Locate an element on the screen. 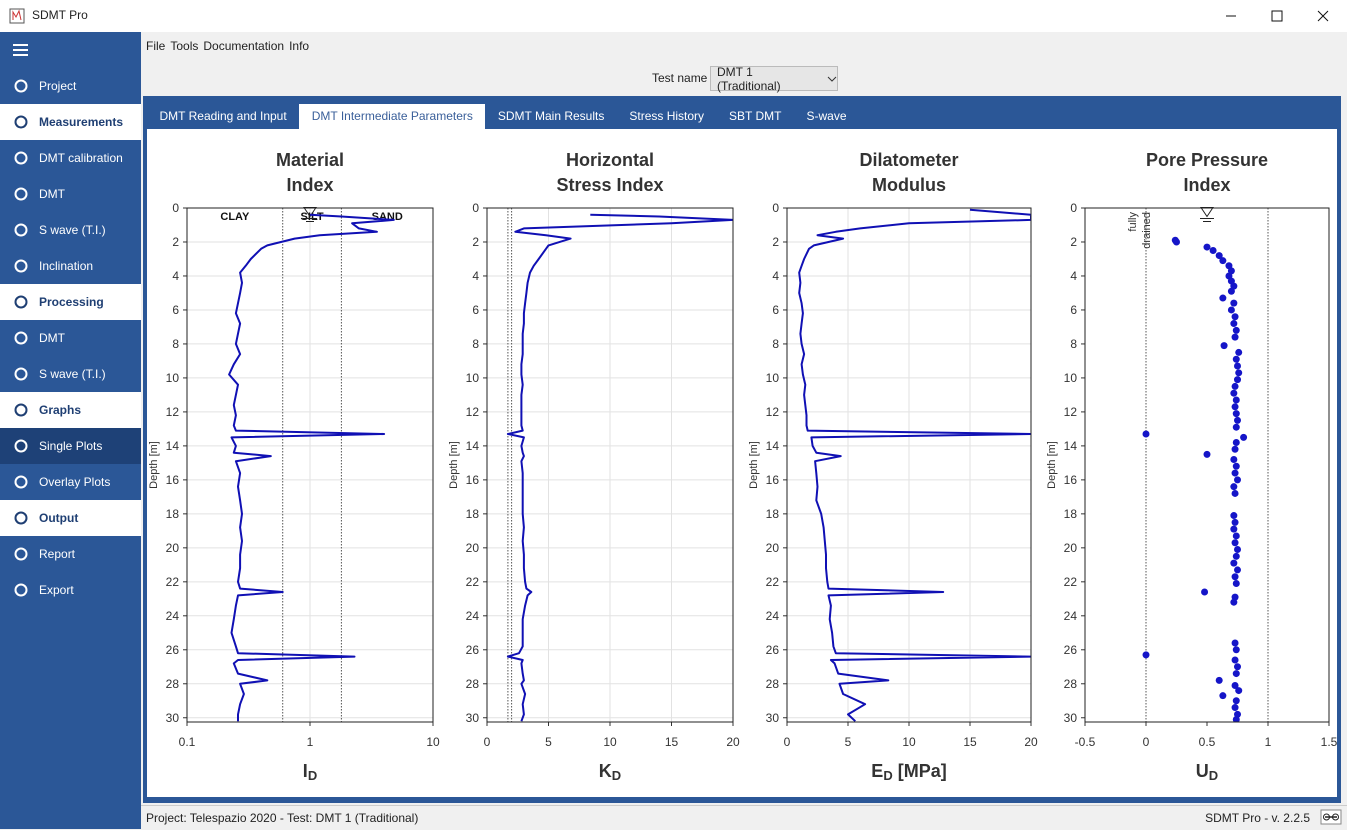 Image resolution: width=1347 pixels, height=830 pixels. menu-bar: File Tools Documentation Info is located at coordinates (744, 46).